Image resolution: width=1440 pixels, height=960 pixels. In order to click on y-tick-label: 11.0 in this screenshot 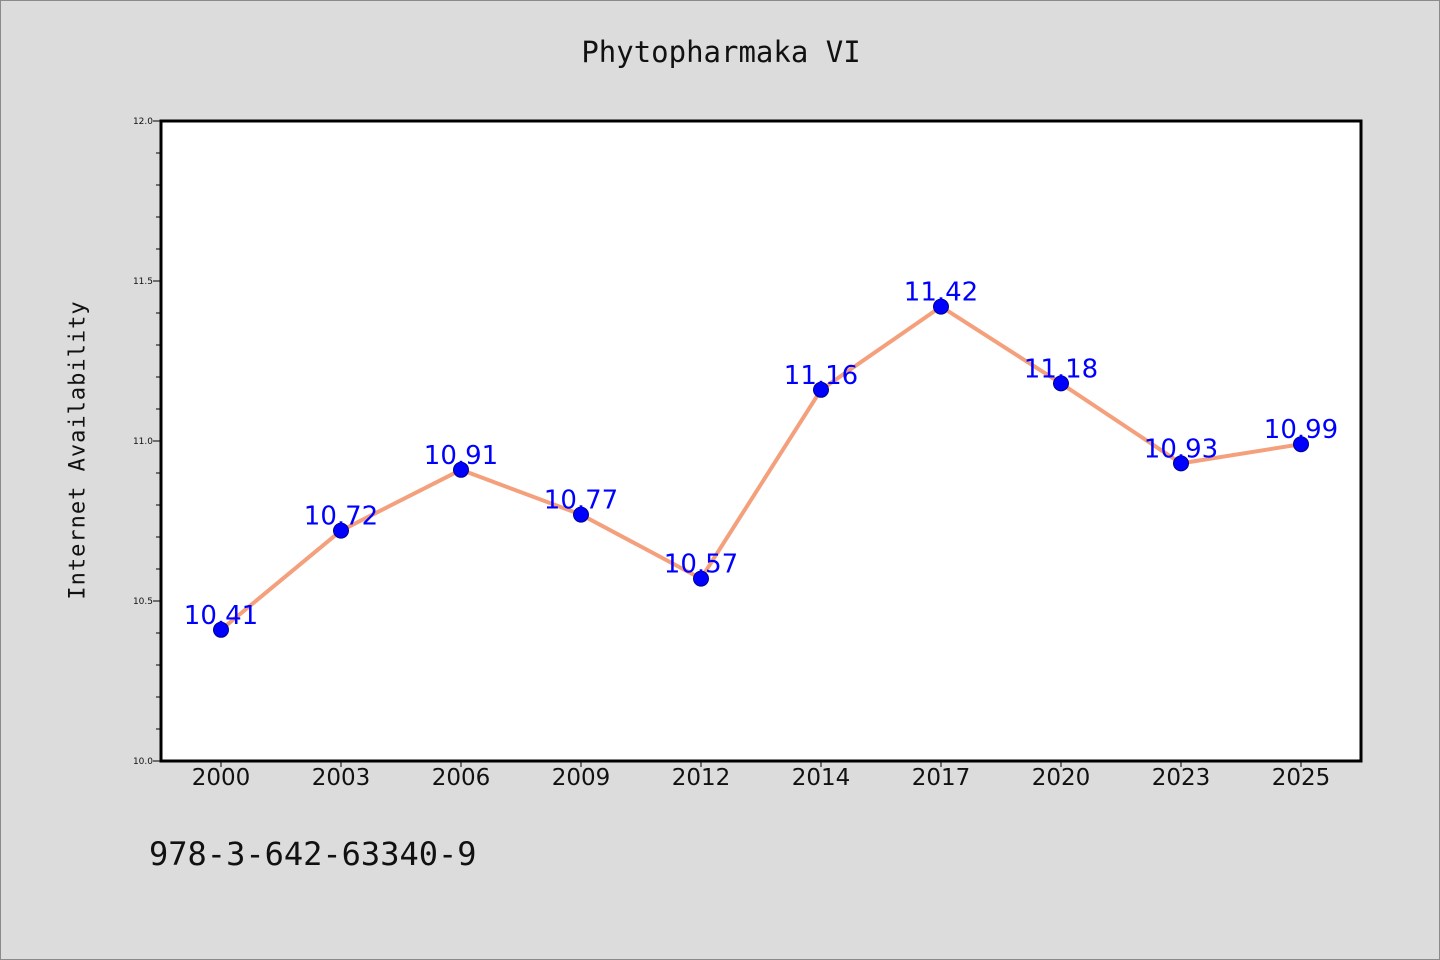, I will do `click(143, 442)`.